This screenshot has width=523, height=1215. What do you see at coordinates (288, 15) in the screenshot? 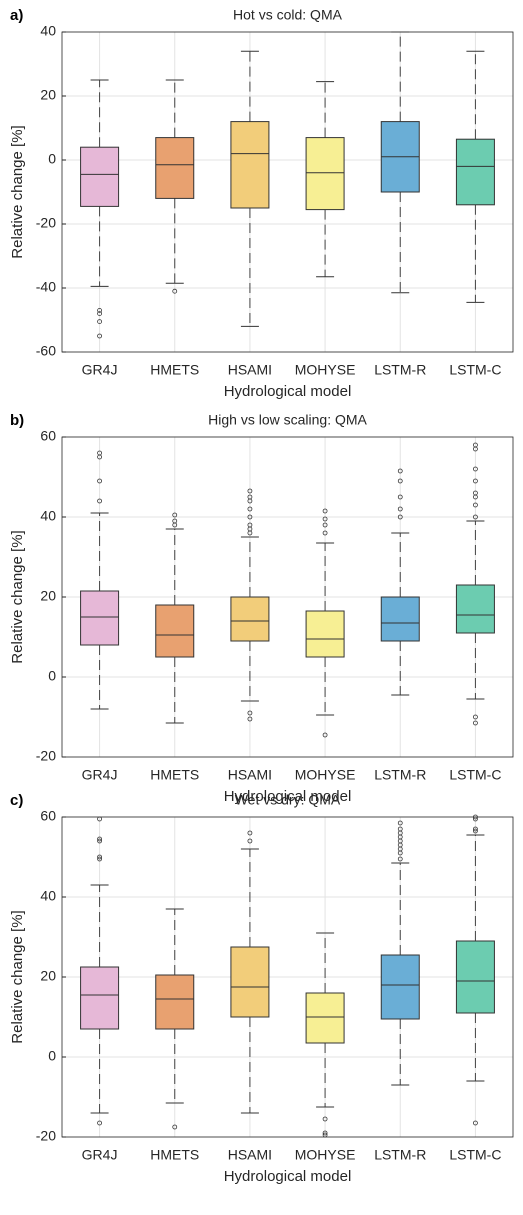
I see `chart-title: Hot vs cold: QMA` at bounding box center [288, 15].